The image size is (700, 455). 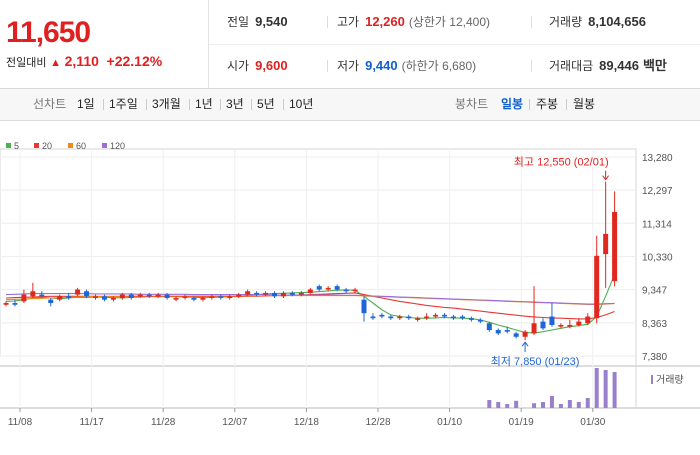 I want to click on volume-label: 거래량, so click(x=670, y=380).